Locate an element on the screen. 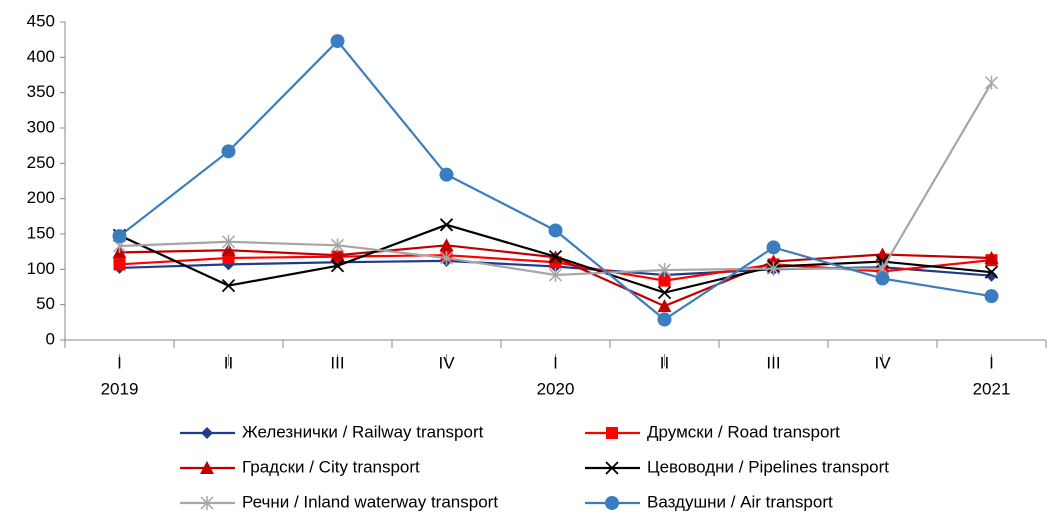 The height and width of the screenshot is (515, 1049). legend-label: Друмски / Road transport is located at coordinates (743, 431).